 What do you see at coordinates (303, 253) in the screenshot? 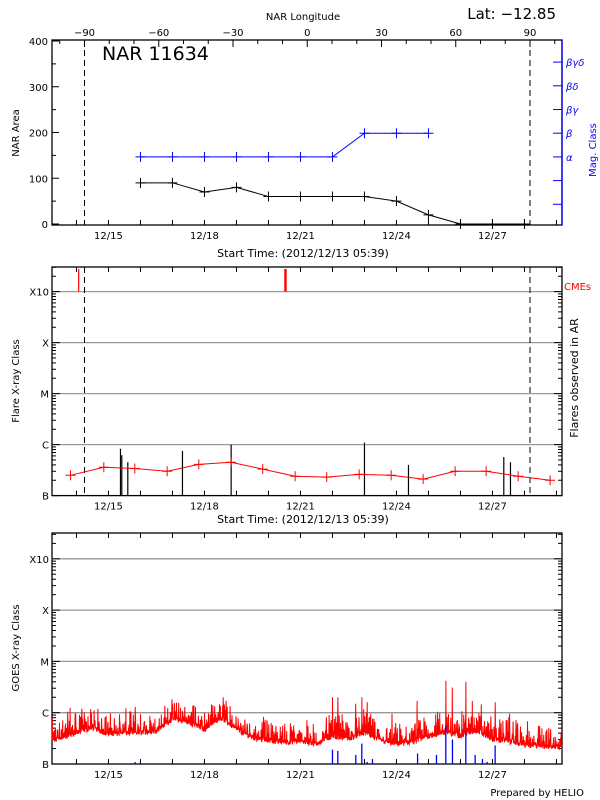
I see `panel1-xlabel: Start Time: (2012/12/13 05:39)` at bounding box center [303, 253].